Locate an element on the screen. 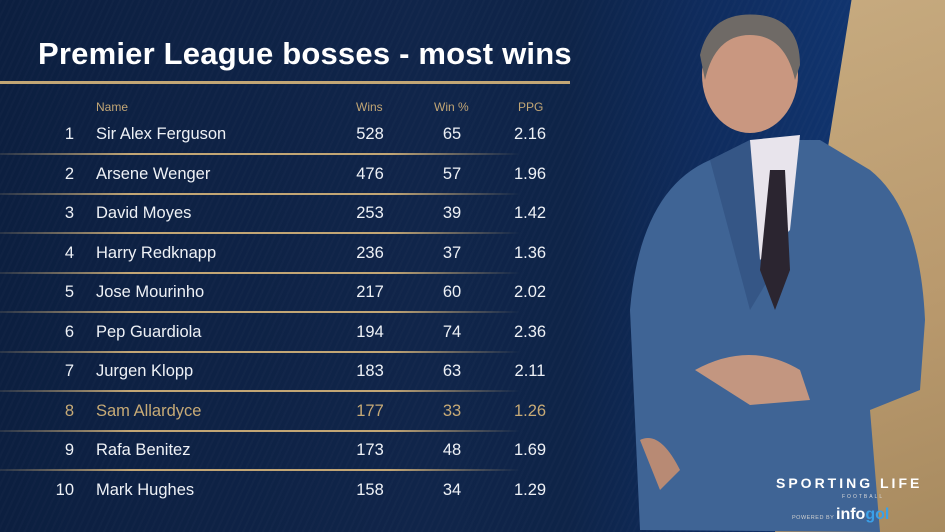  name-cell: Jurgen Klopp is located at coordinates (145, 371).